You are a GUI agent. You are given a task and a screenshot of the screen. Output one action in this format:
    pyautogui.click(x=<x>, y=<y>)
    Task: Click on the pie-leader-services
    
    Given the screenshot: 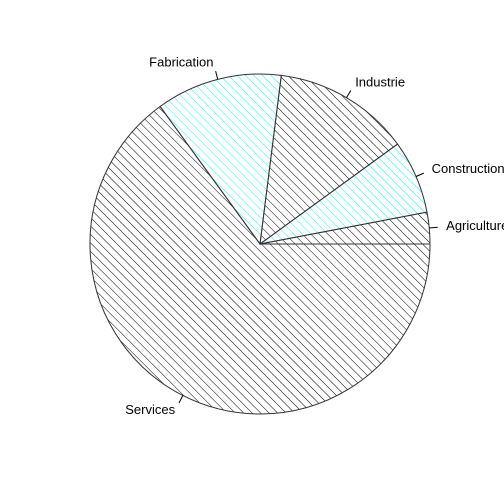 What is the action you would take?
    pyautogui.click(x=181, y=399)
    